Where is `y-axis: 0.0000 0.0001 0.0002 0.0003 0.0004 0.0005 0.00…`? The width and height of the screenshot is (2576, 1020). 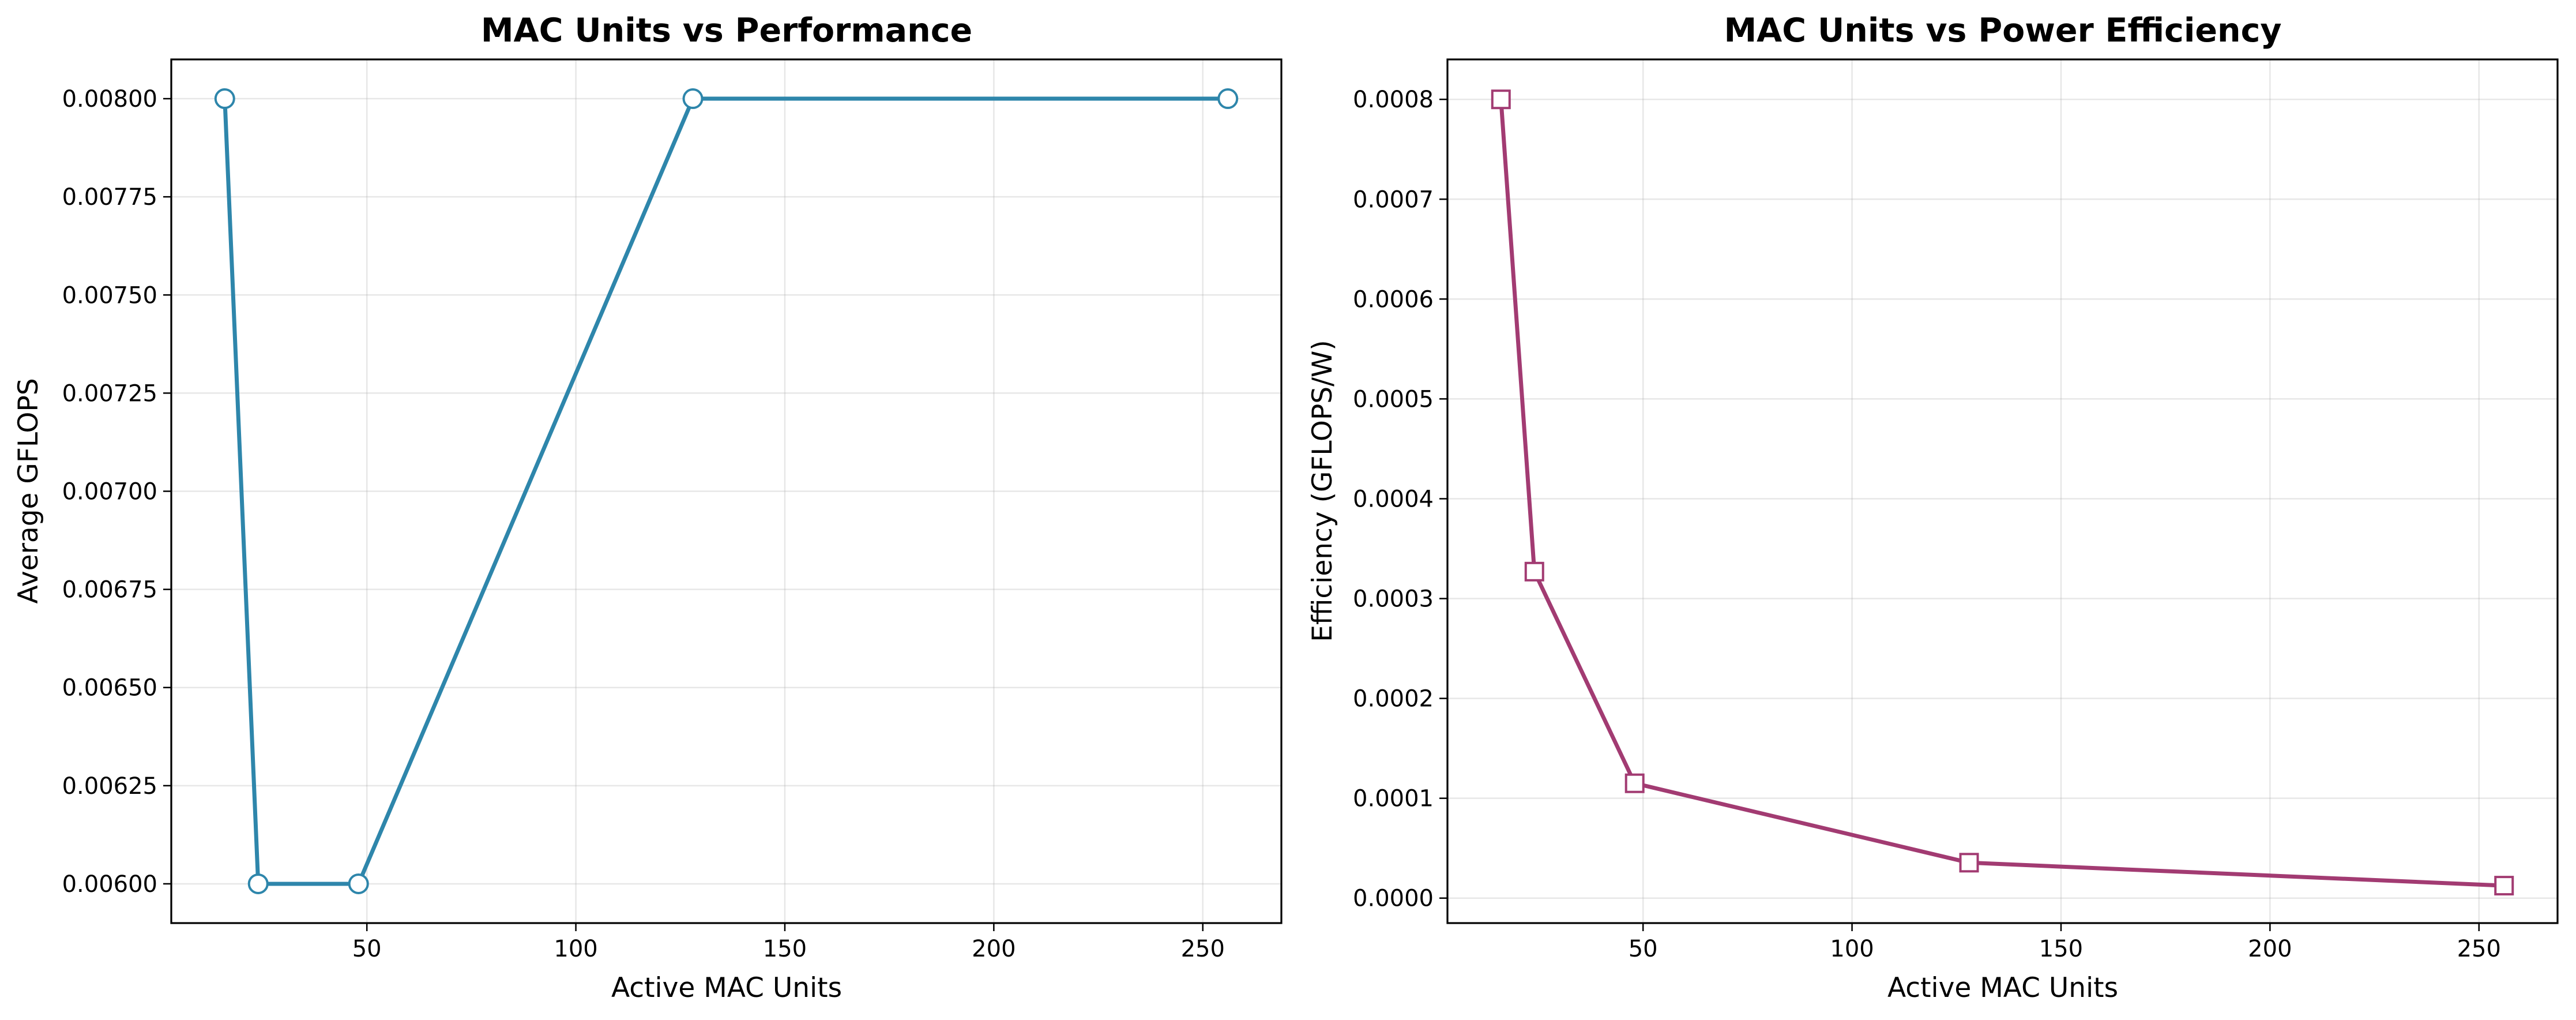
y-axis: 0.0000 0.0001 0.0002 0.0003 0.0004 0.0005 0.00… is located at coordinates (1400, 499).